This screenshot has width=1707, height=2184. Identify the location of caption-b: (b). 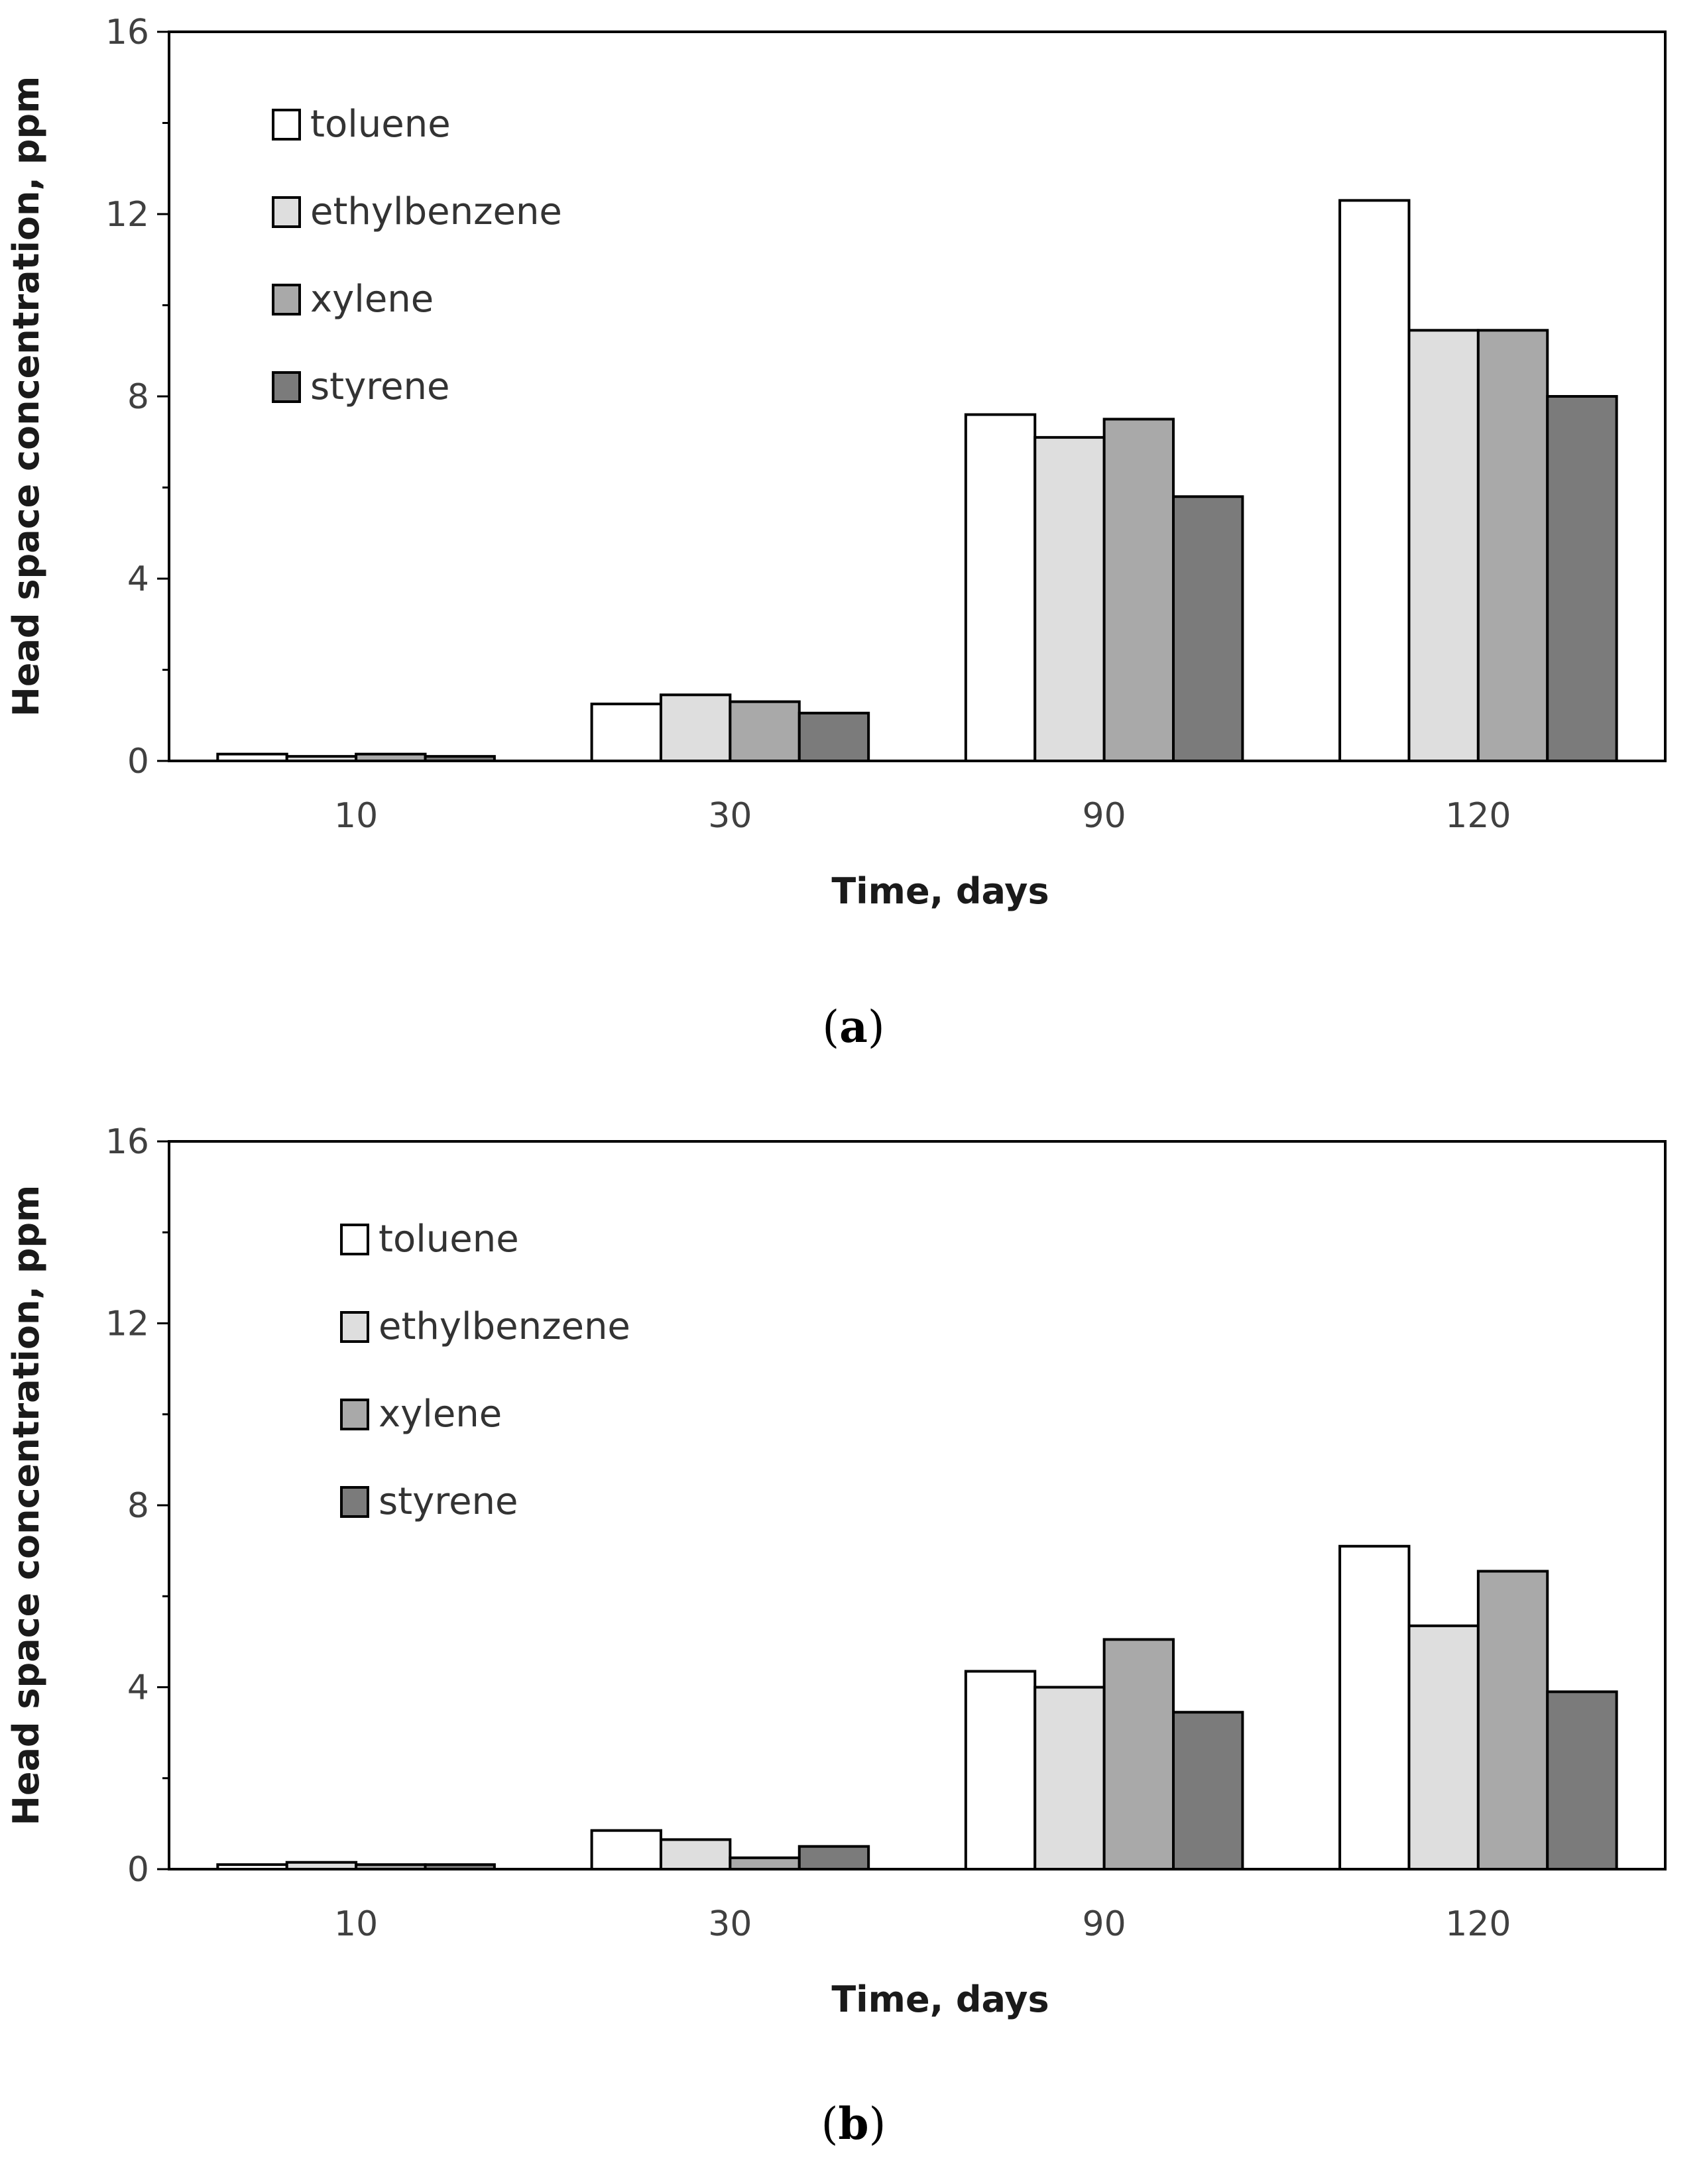
(854, 2124).